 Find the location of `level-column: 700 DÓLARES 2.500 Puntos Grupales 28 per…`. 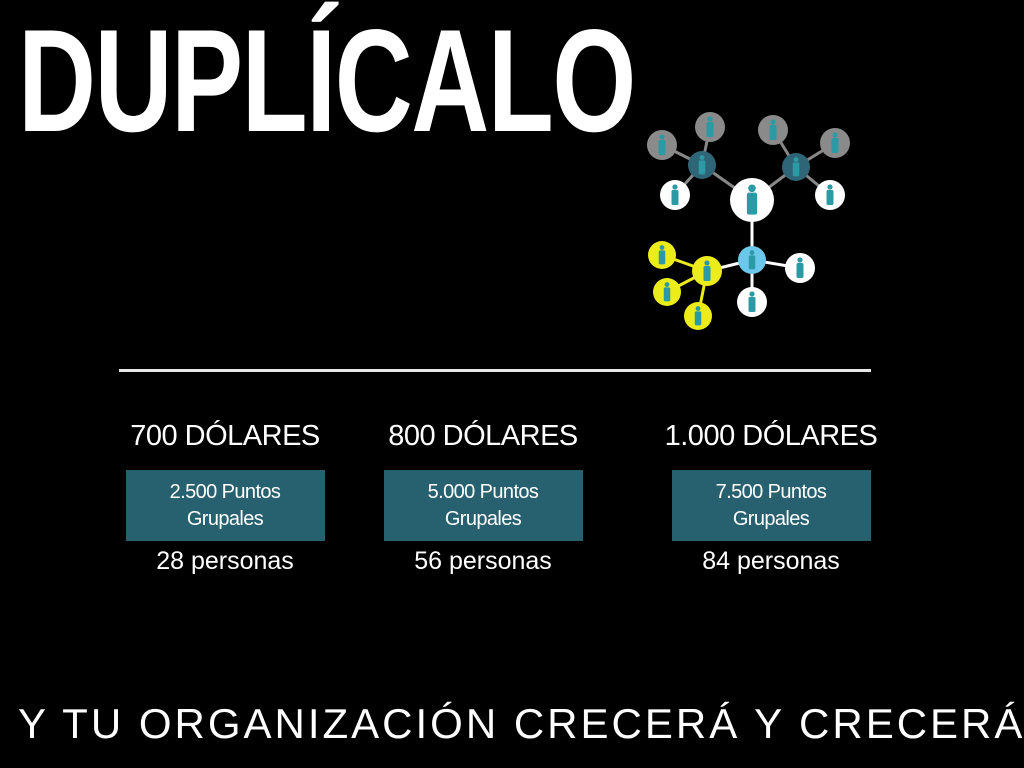

level-column: 700 DÓLARES 2.500 Puntos Grupales 28 per… is located at coordinates (225, 498).